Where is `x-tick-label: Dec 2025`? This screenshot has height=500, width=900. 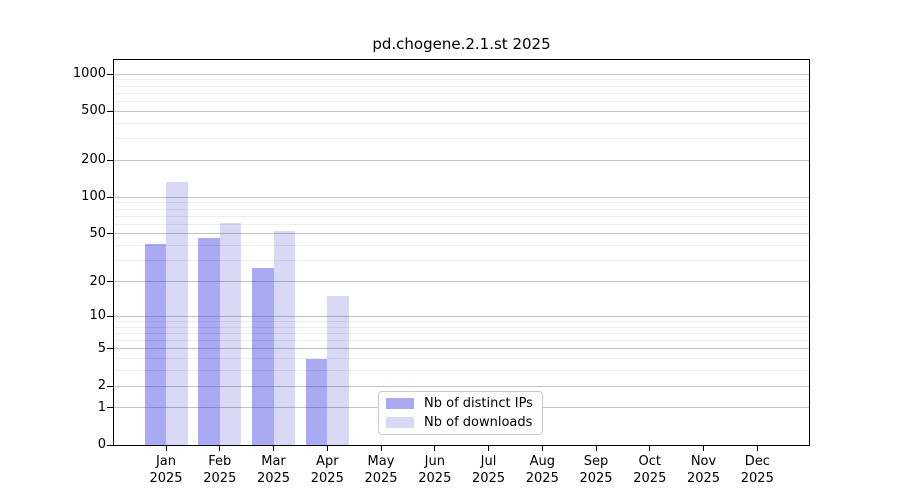
x-tick-label: Dec 2025 is located at coordinates (757, 470).